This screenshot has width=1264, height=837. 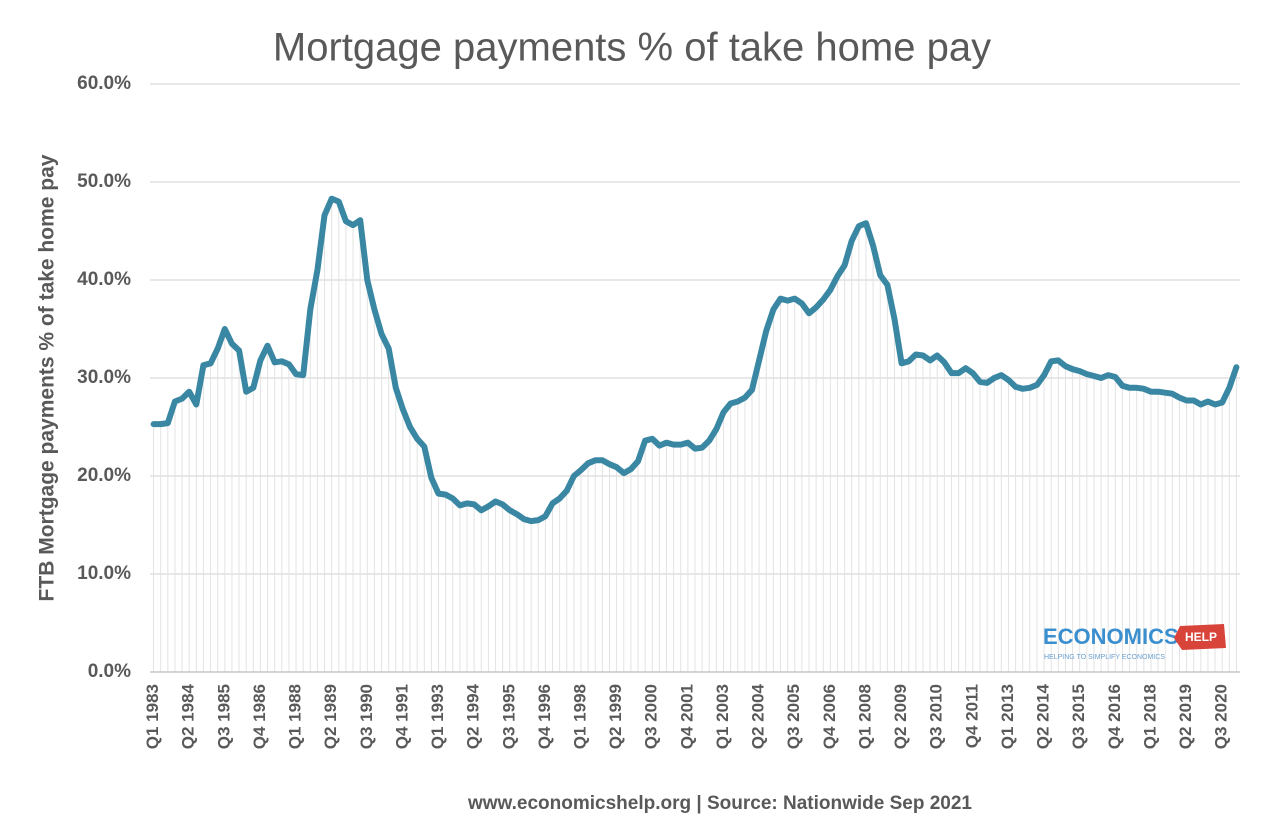 I want to click on x-tick-label: Q3 1990, so click(x=366, y=716).